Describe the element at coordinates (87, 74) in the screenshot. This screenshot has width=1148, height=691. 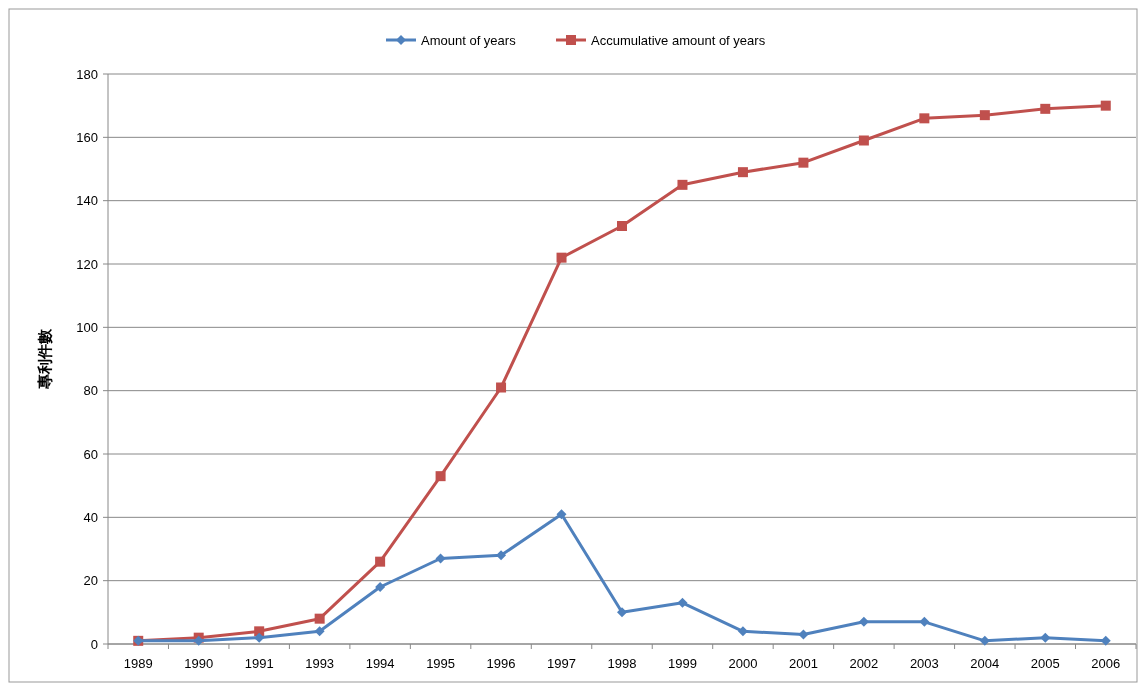
I see `y-tick-label: 180` at that location.